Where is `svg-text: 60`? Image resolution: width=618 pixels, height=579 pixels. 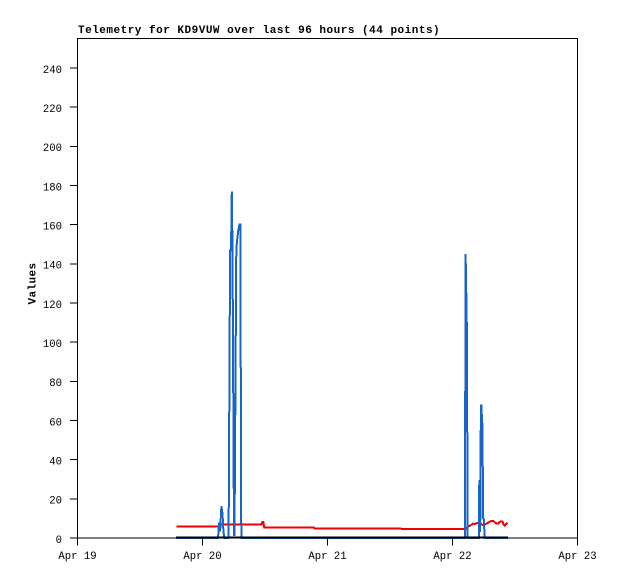 svg-text: 60 is located at coordinates (55, 423).